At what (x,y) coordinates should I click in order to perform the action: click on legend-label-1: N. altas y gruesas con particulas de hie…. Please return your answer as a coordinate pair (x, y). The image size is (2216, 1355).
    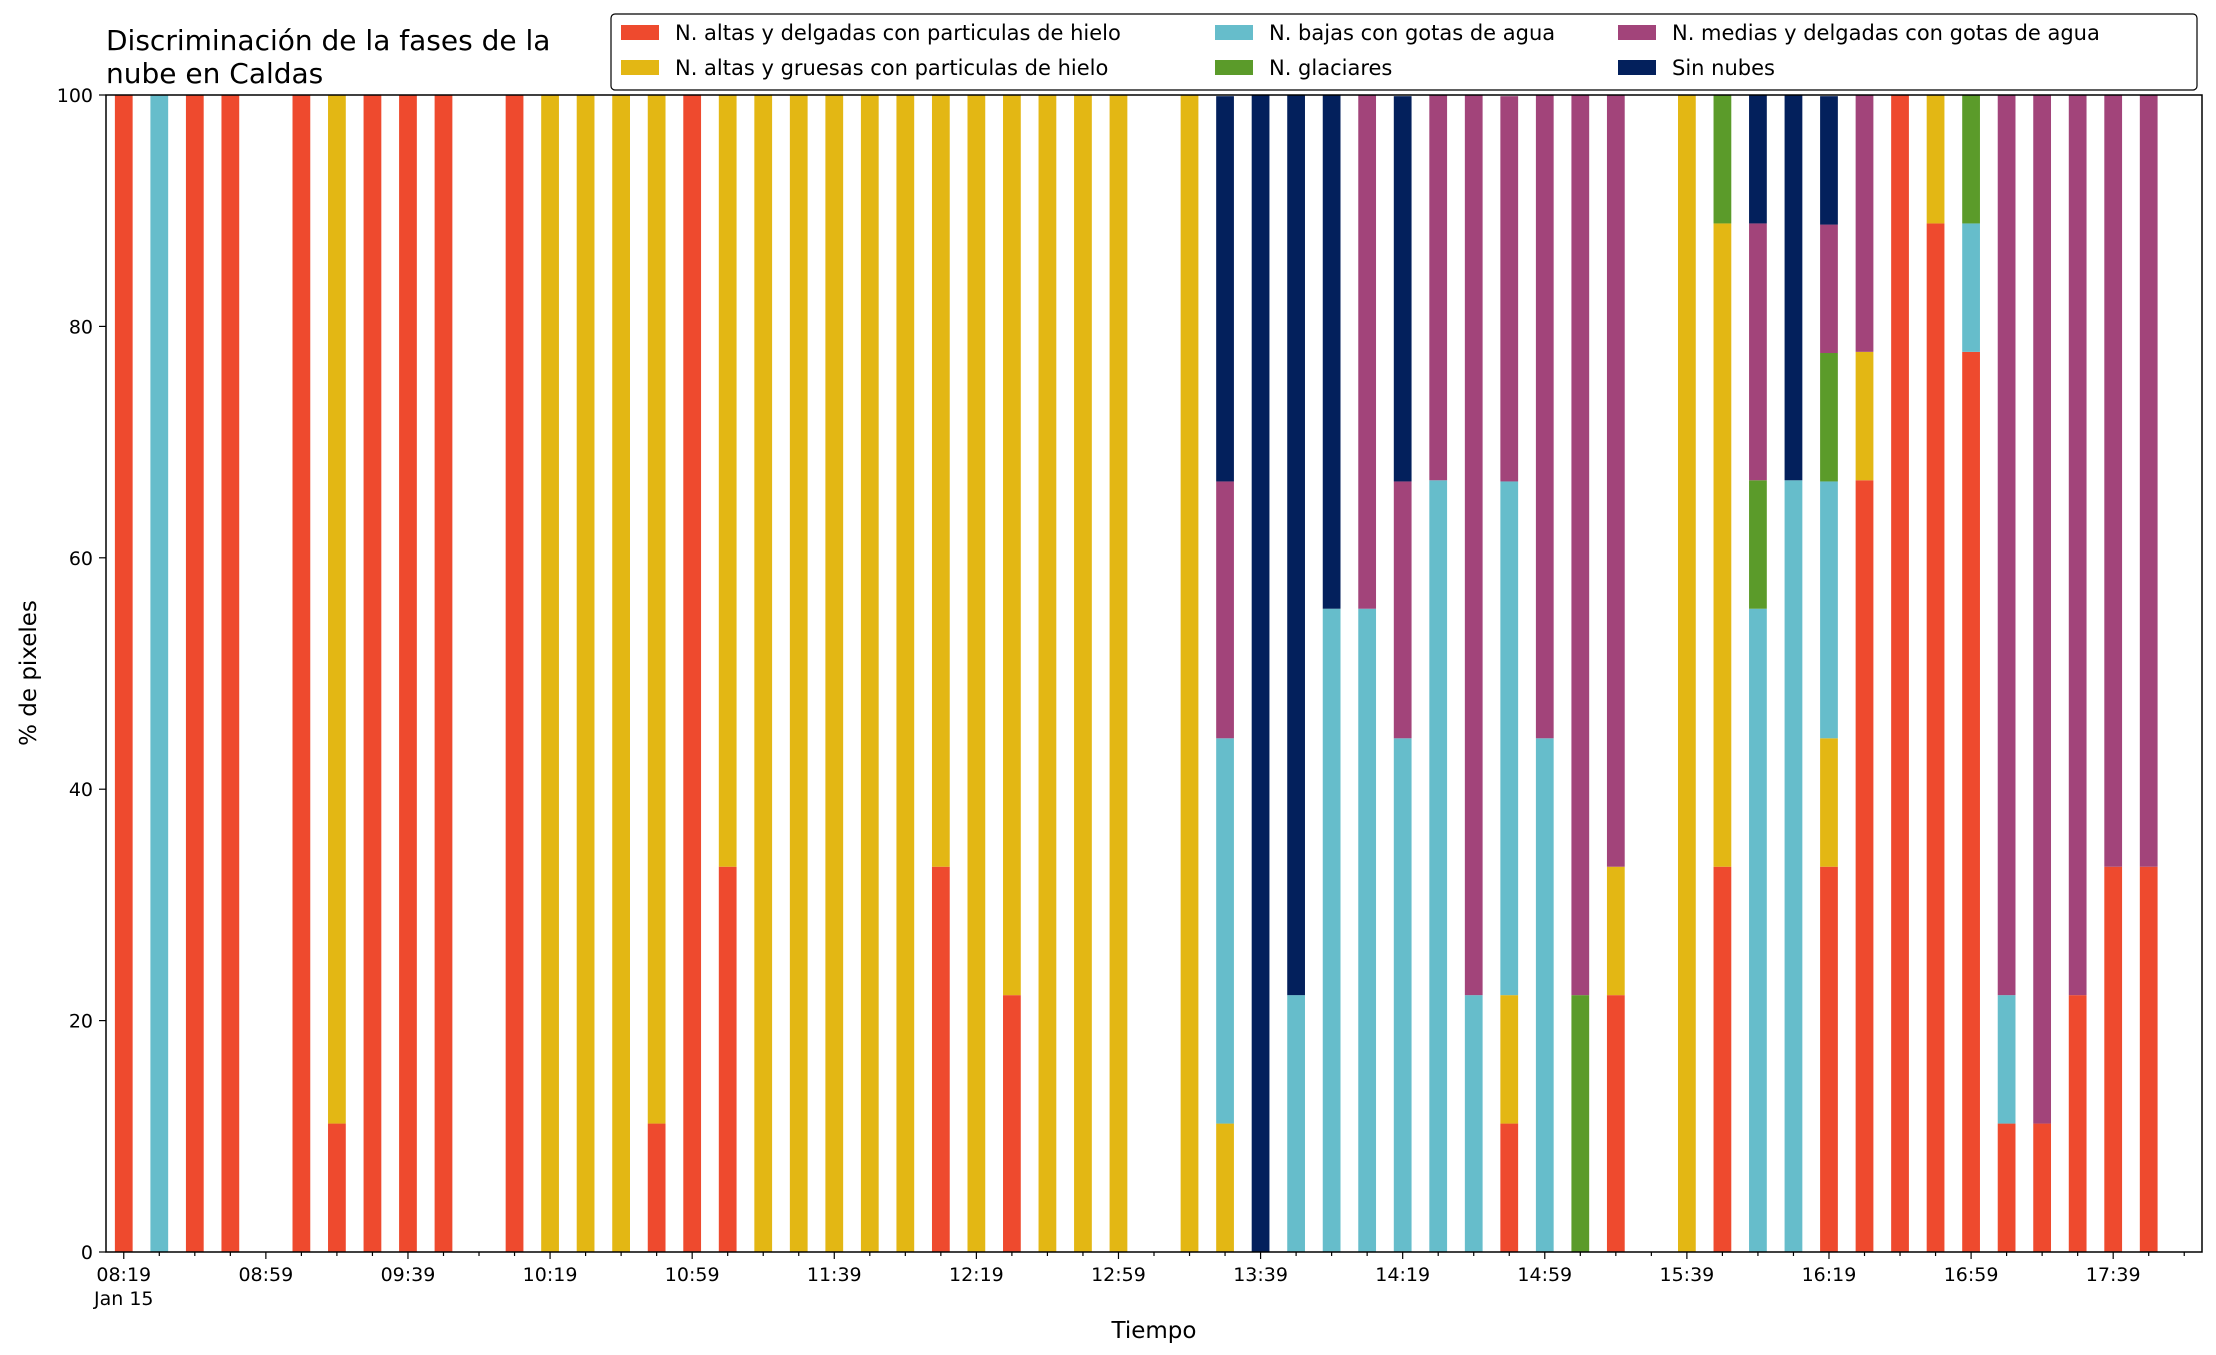
    Looking at the image, I should click on (891, 68).